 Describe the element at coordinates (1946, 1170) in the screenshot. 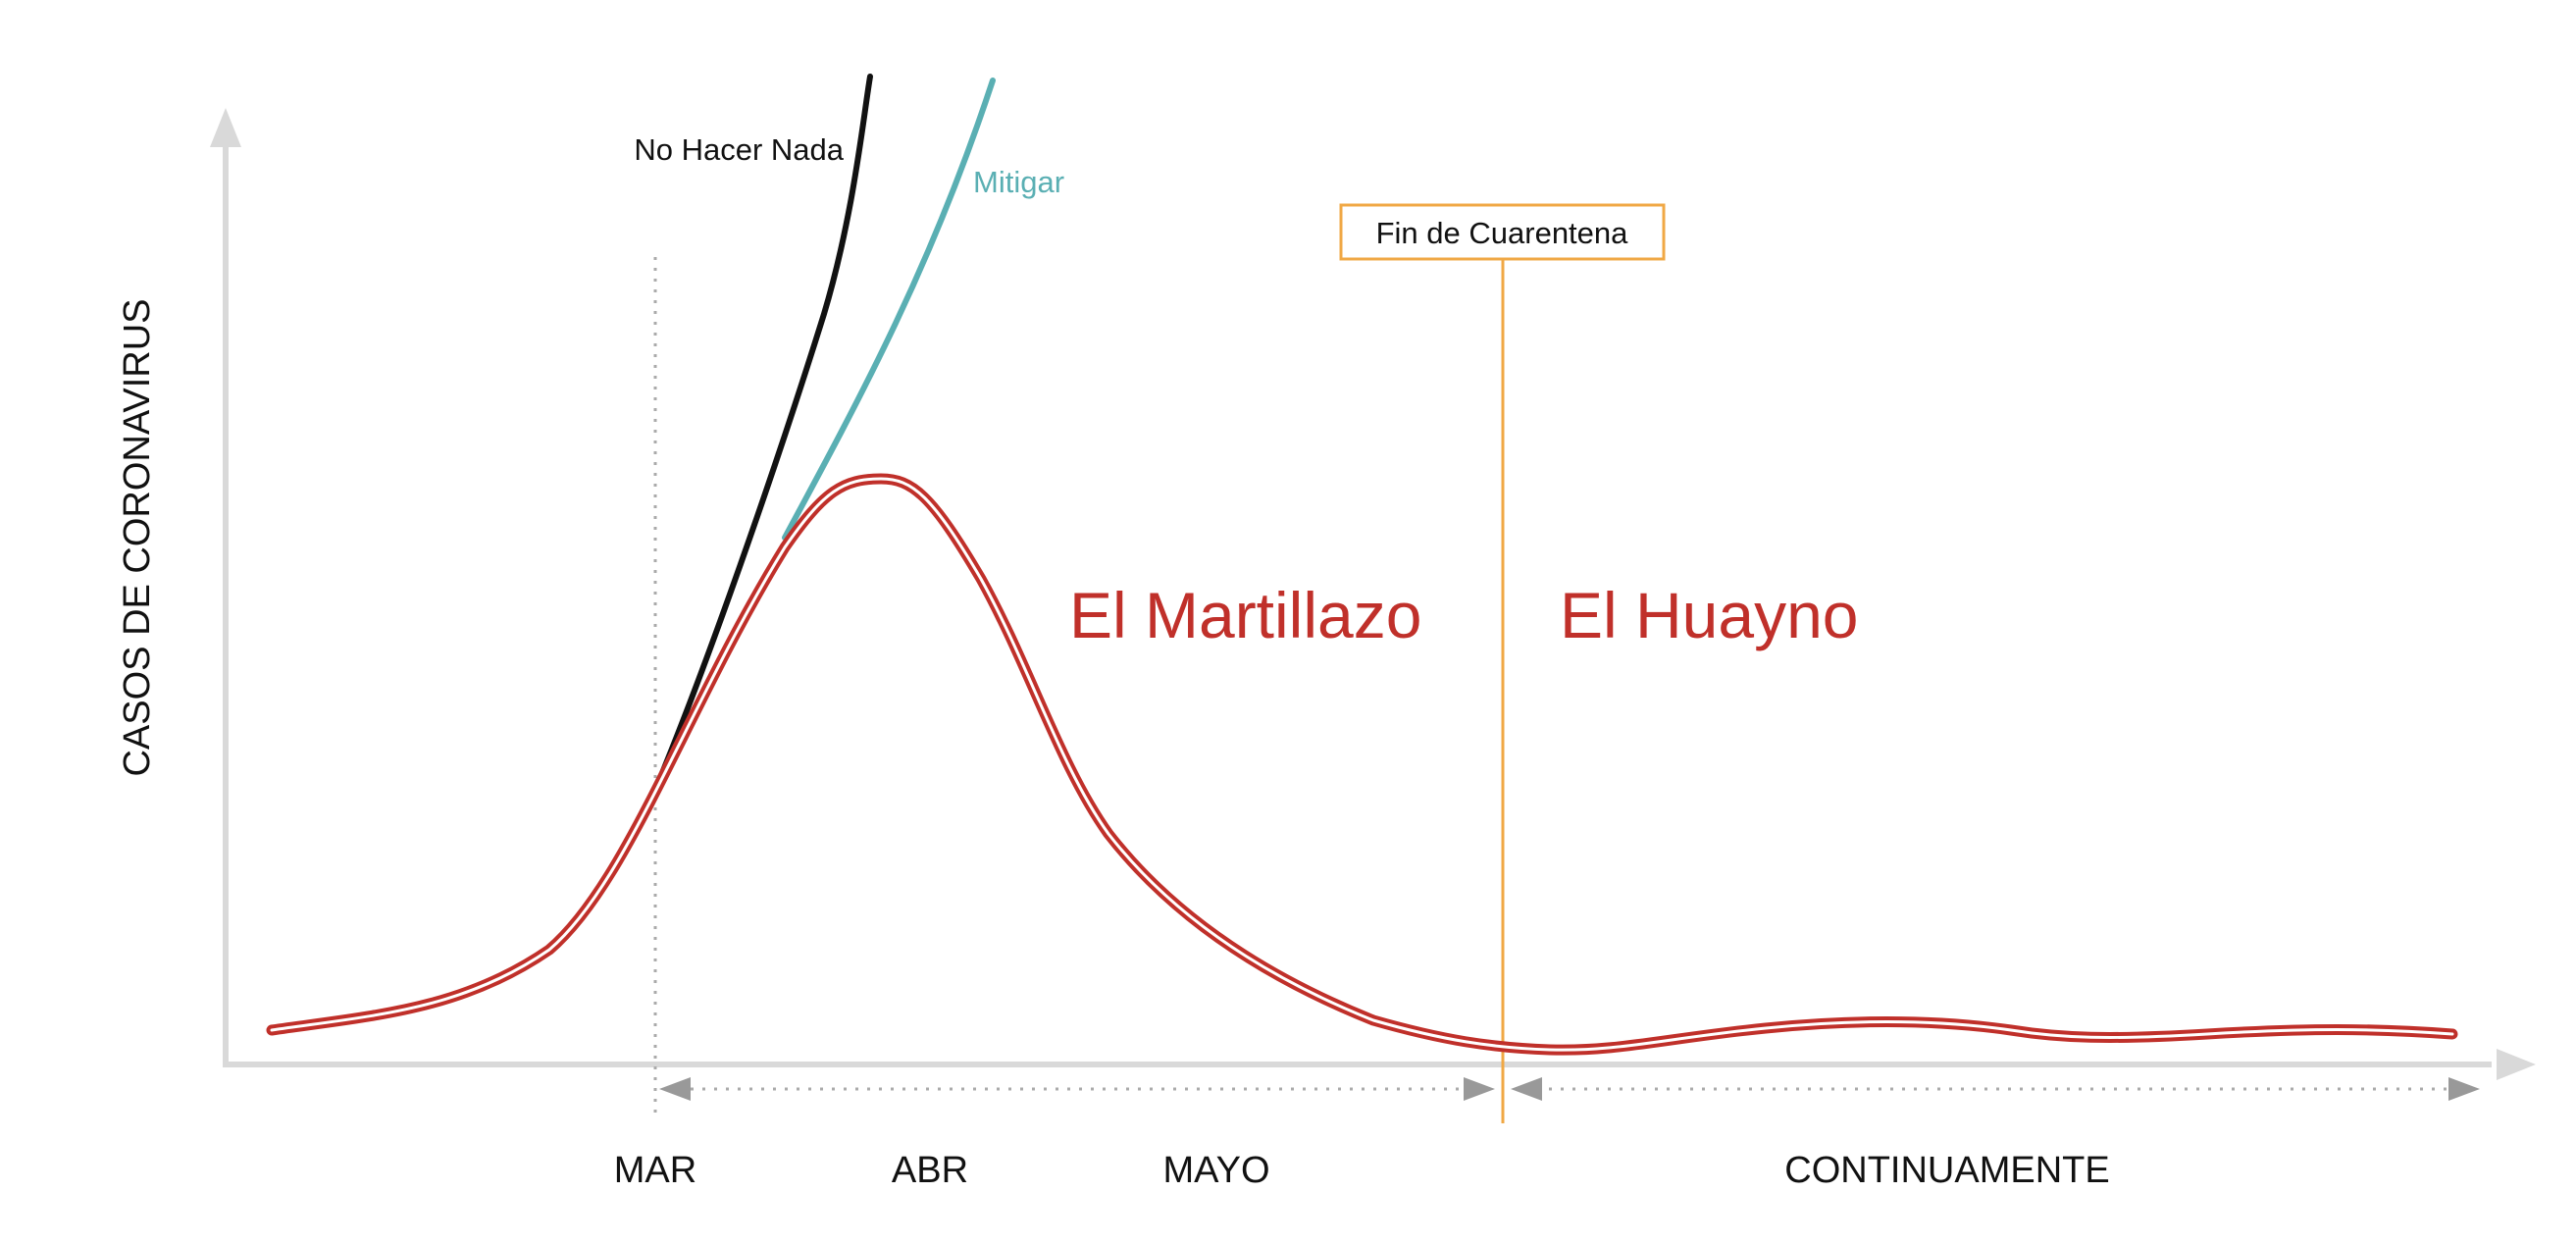

I see `ongoing-label: CONTINUAMENTE` at that location.